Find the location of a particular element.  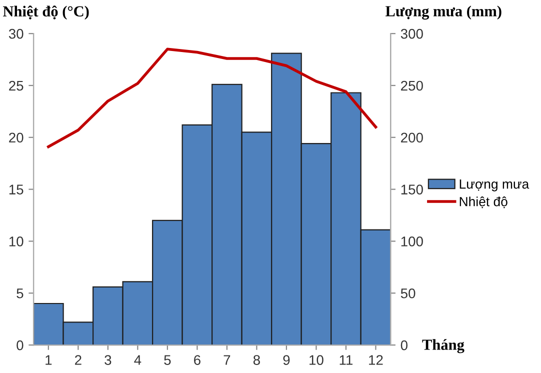

y-tick-label: 25 is located at coordinates (16, 85).